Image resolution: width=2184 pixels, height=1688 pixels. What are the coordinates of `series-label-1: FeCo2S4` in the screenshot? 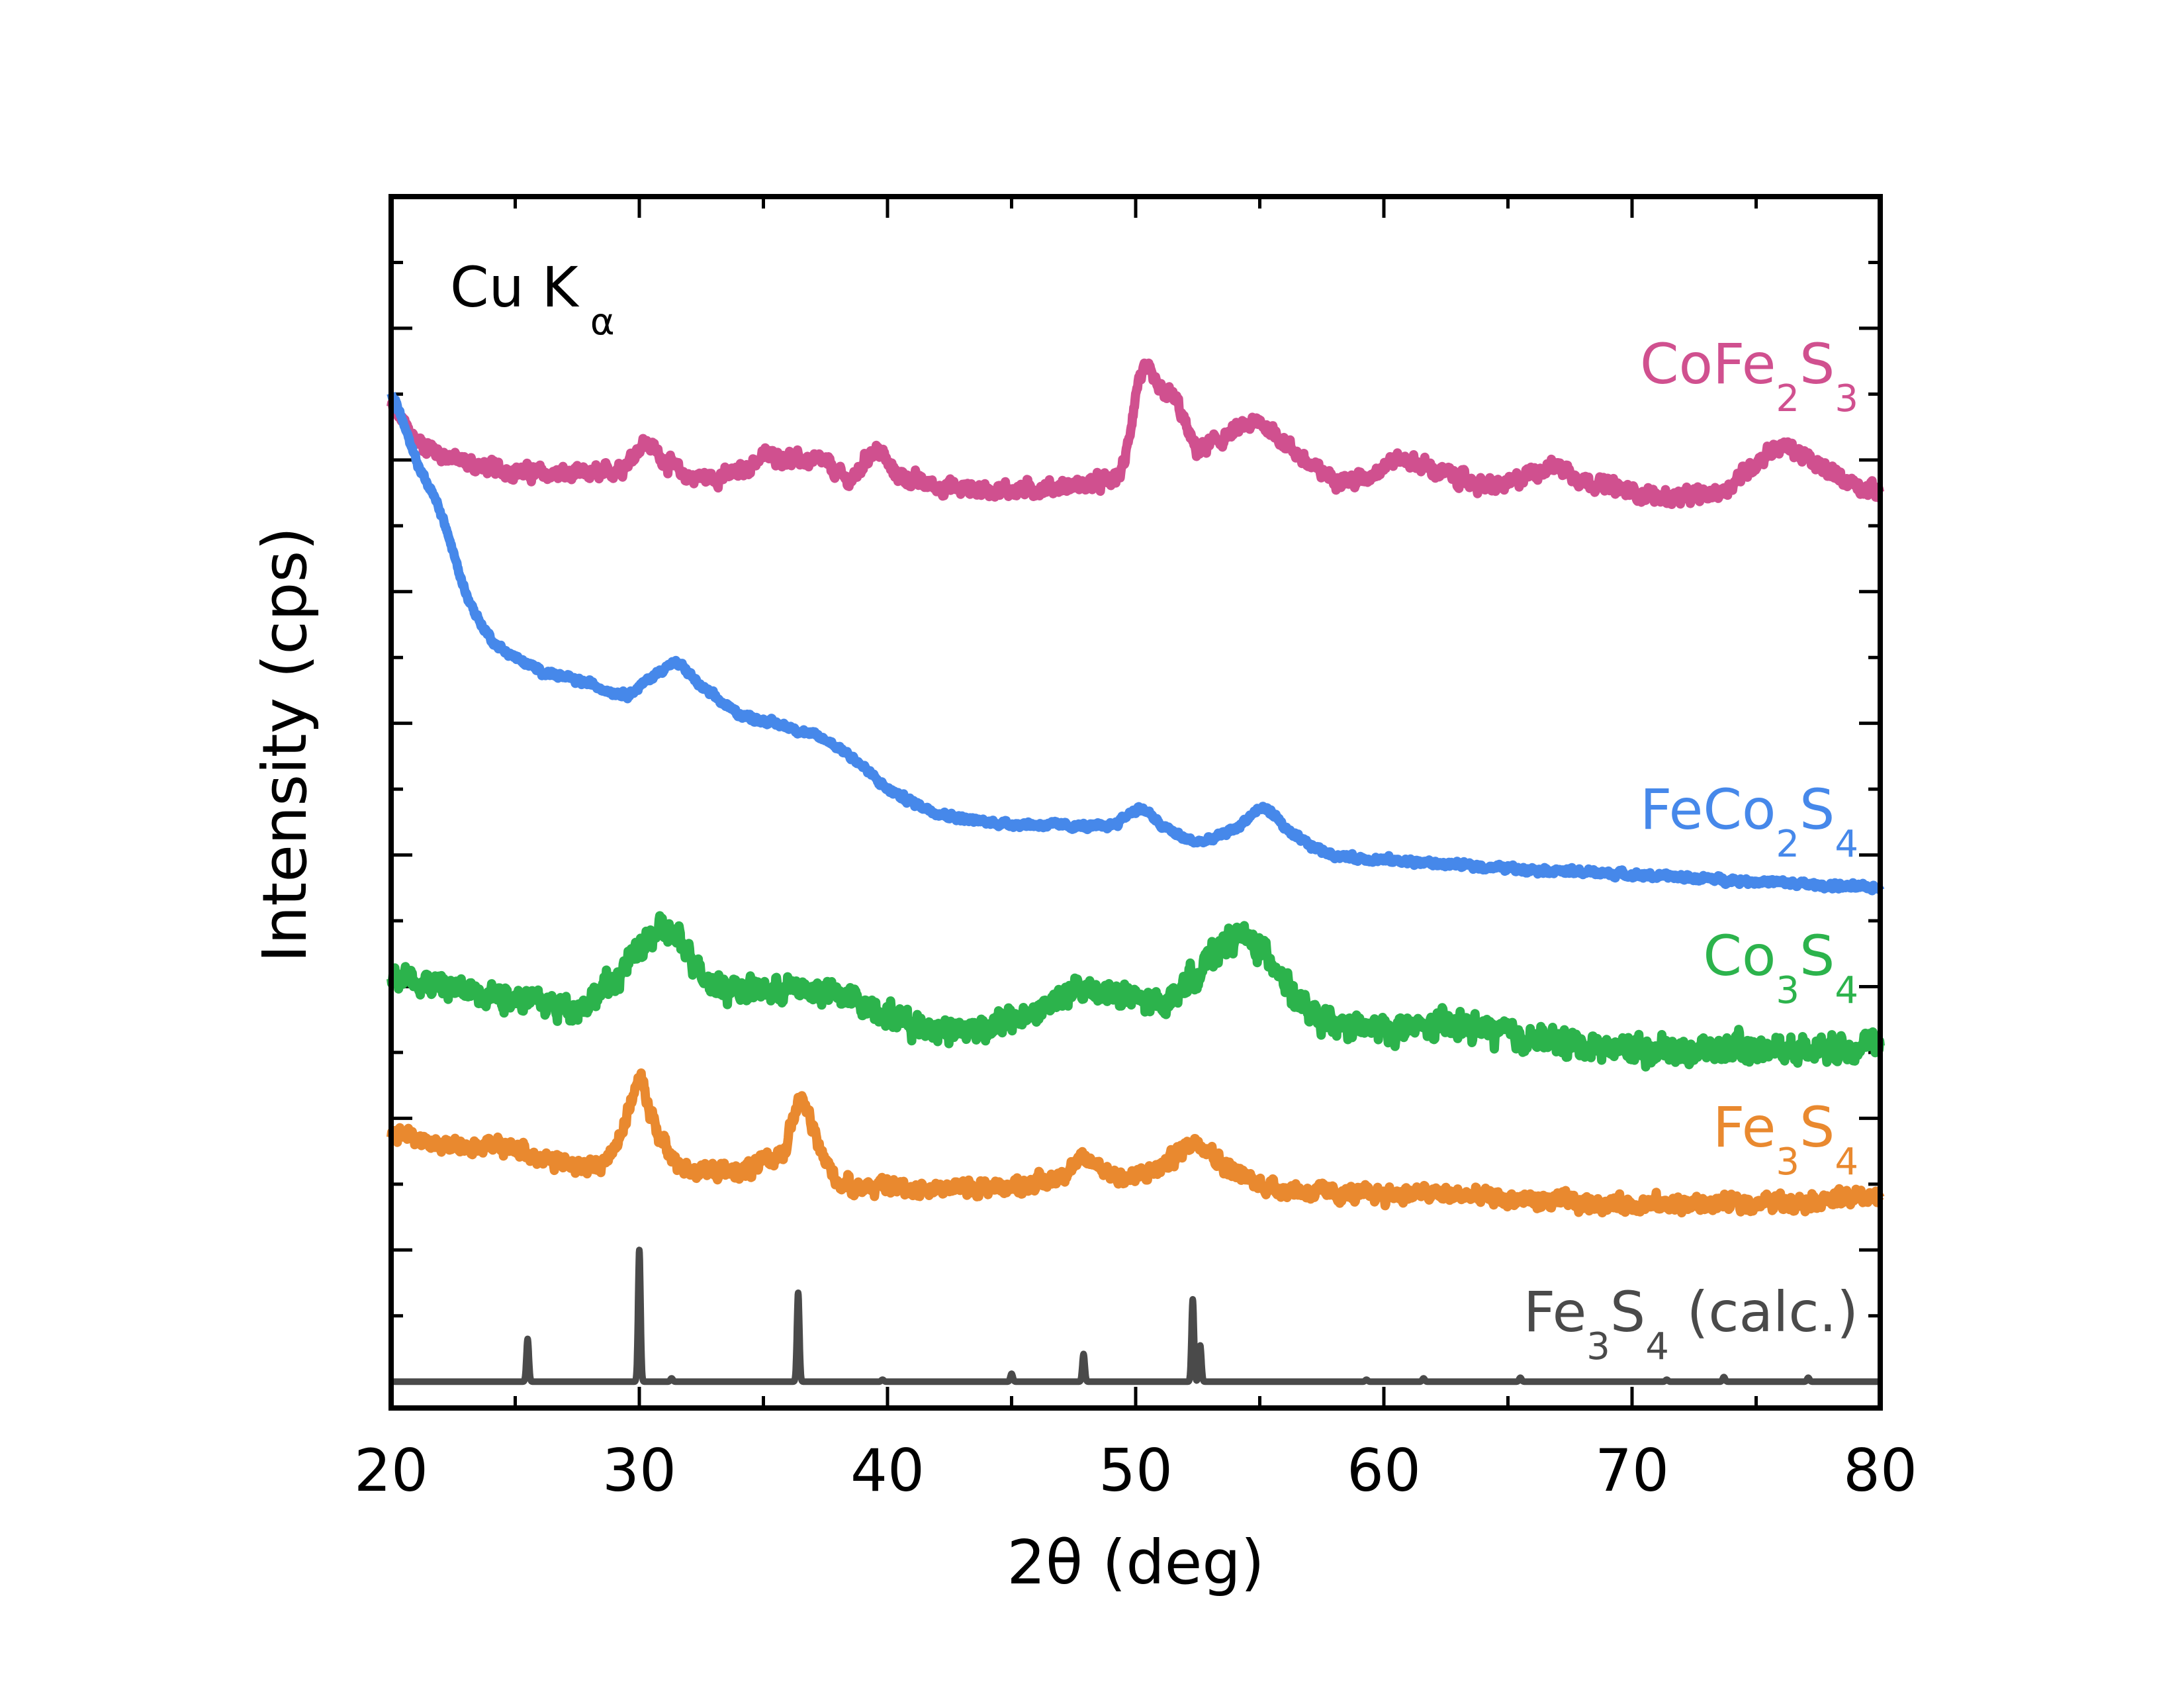 It's located at (1749, 821).